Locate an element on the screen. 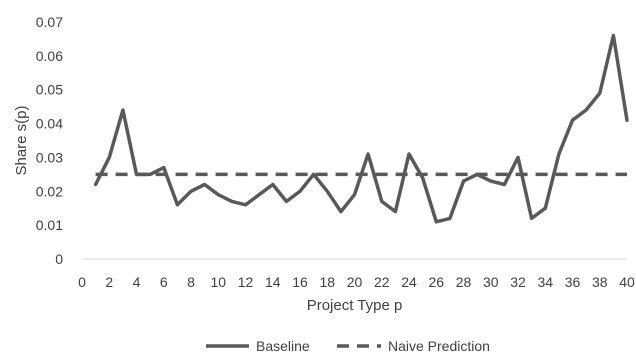 The width and height of the screenshot is (636, 353). y-tick-label: 0.05 is located at coordinates (49, 90).